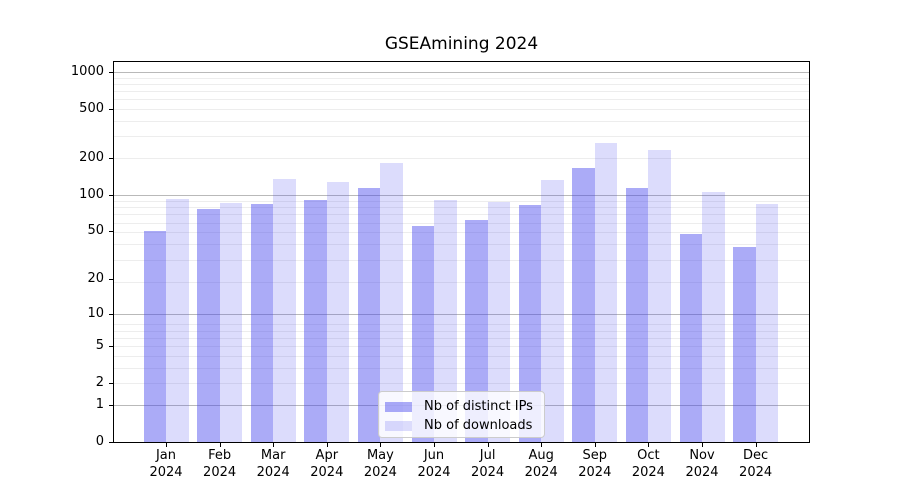 The width and height of the screenshot is (900, 500). Describe the element at coordinates (488, 464) in the screenshot. I see `x-tick-label: Jul 2024` at that location.